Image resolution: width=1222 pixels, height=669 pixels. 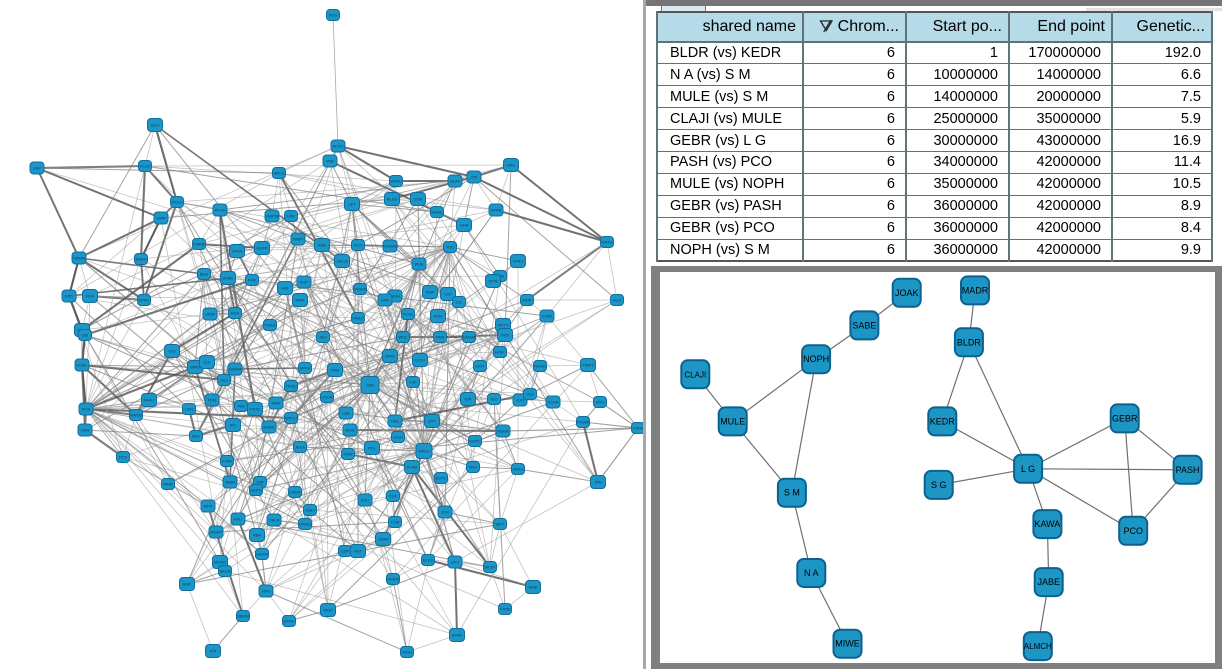 I want to click on svg-text: IEO, so click(x=494, y=399).